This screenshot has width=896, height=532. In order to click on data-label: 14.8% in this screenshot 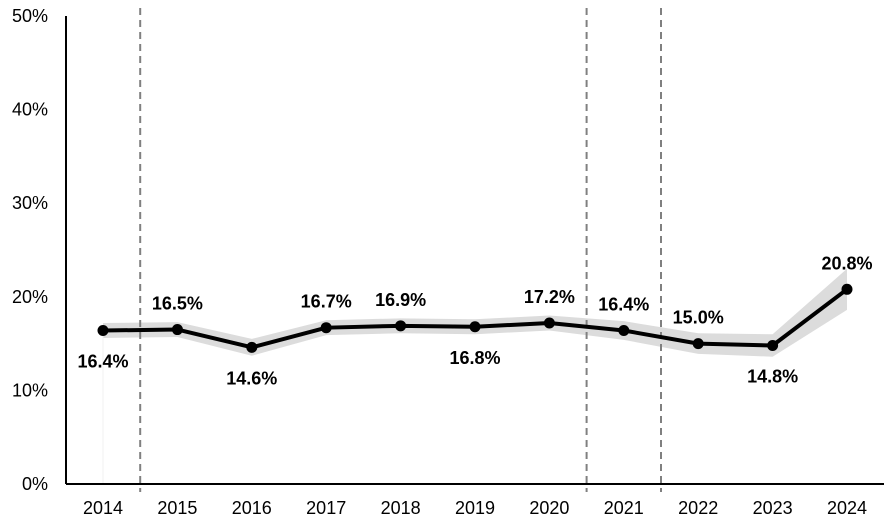, I will do `click(772, 376)`.